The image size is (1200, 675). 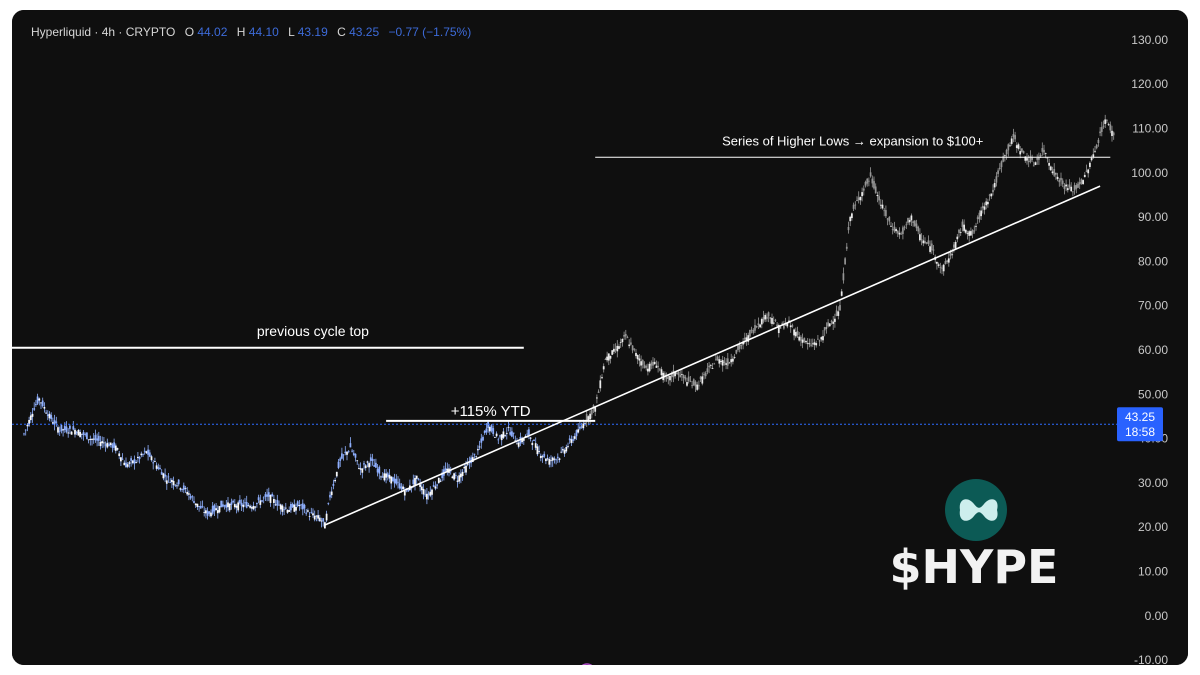 I want to click on hype-logo: $HYPE, so click(x=974, y=536).